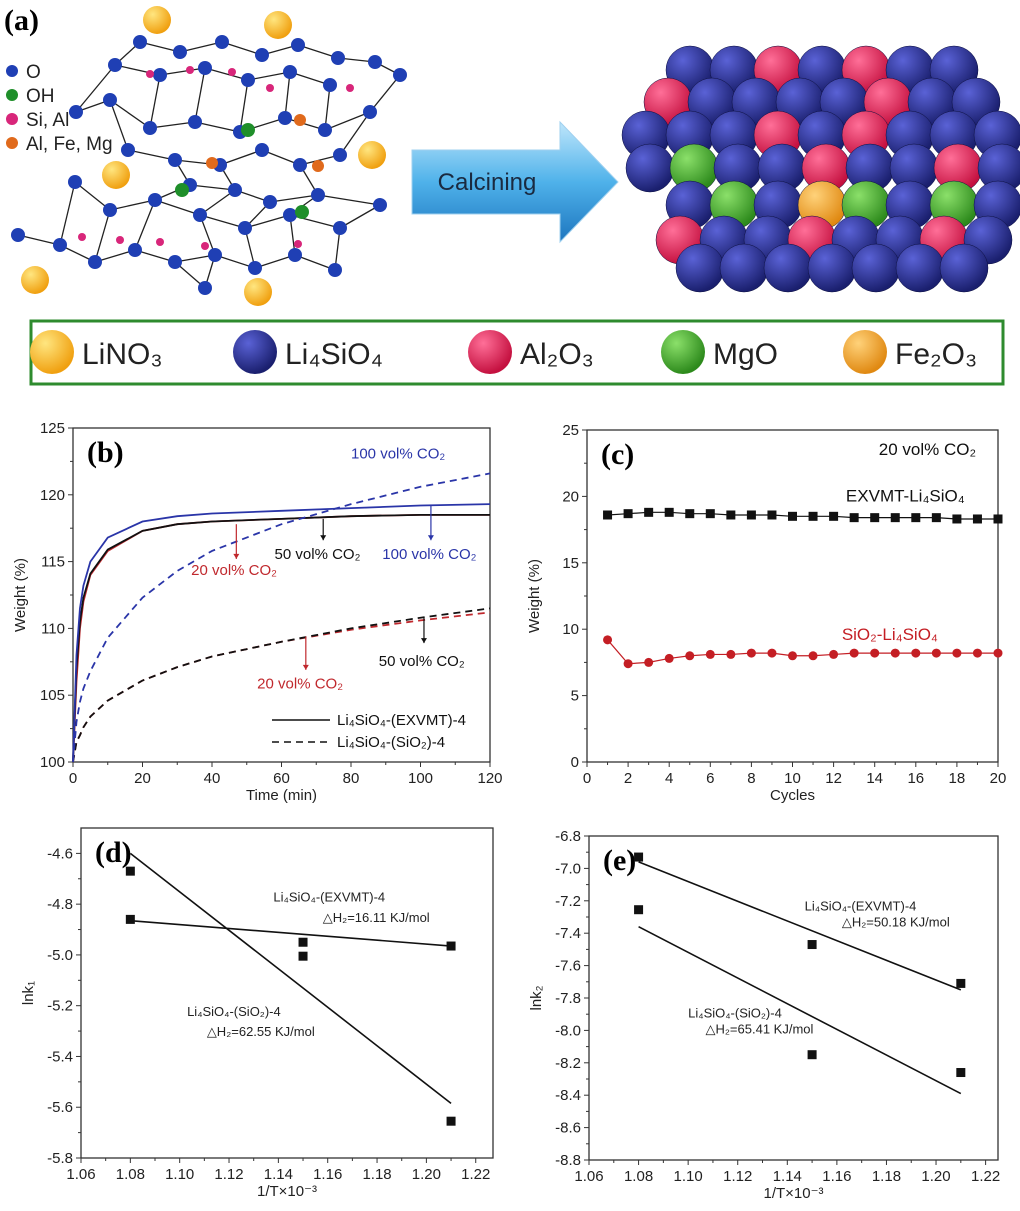 This screenshot has height=1211, width=1020. What do you see at coordinates (515, 182) in the screenshot?
I see `calcining-arrow: Calcining` at bounding box center [515, 182].